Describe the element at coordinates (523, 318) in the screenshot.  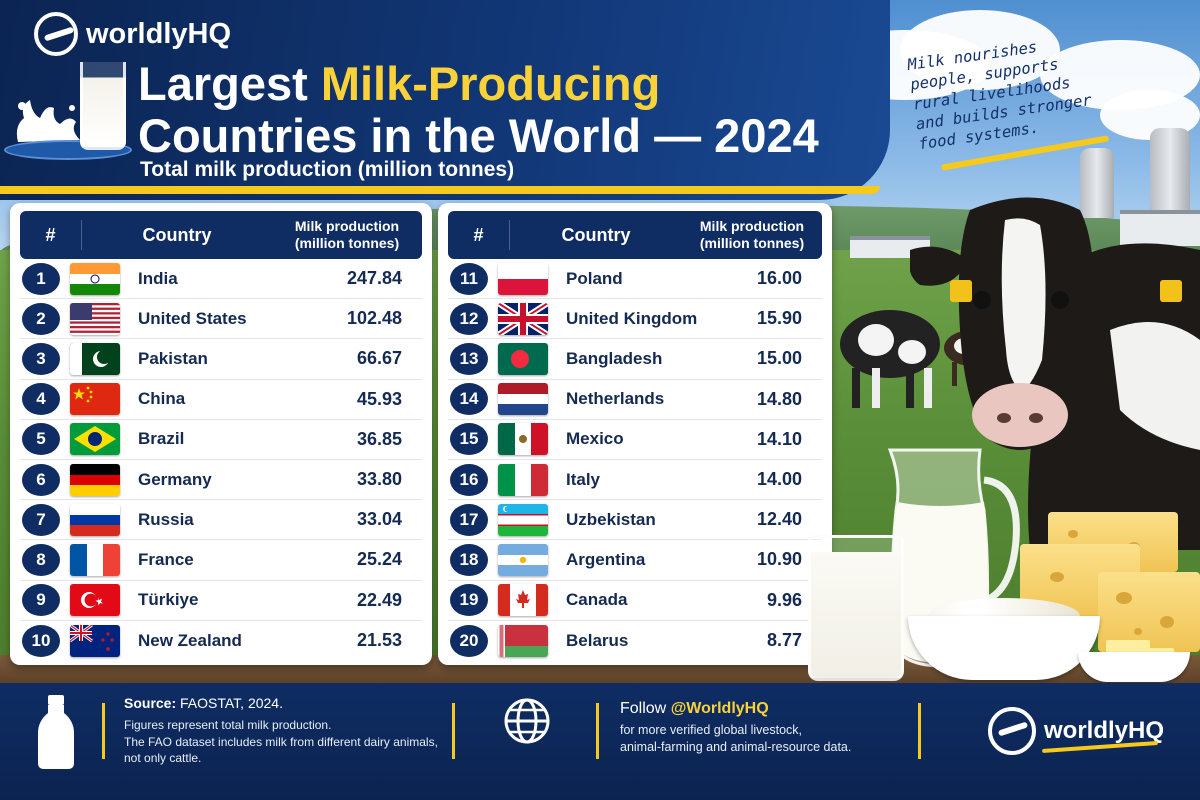
I see `uk-flag-icon` at that location.